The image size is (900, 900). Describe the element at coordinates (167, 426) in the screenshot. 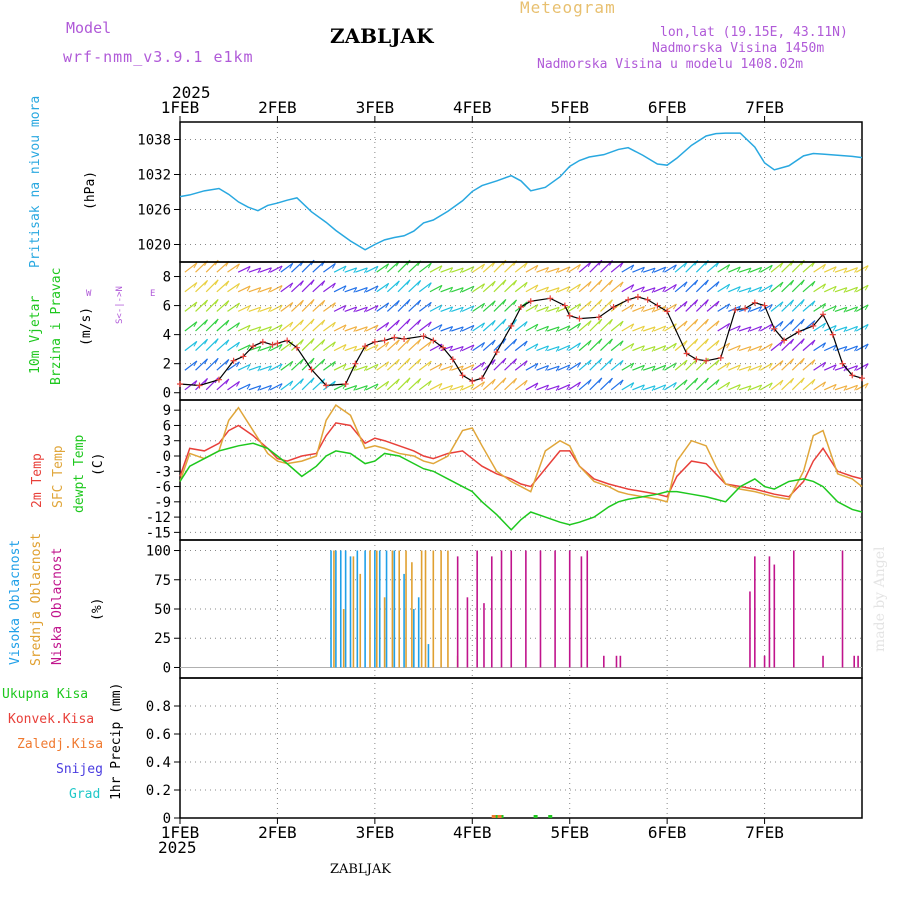

I see `y-tick-label: 6` at that location.